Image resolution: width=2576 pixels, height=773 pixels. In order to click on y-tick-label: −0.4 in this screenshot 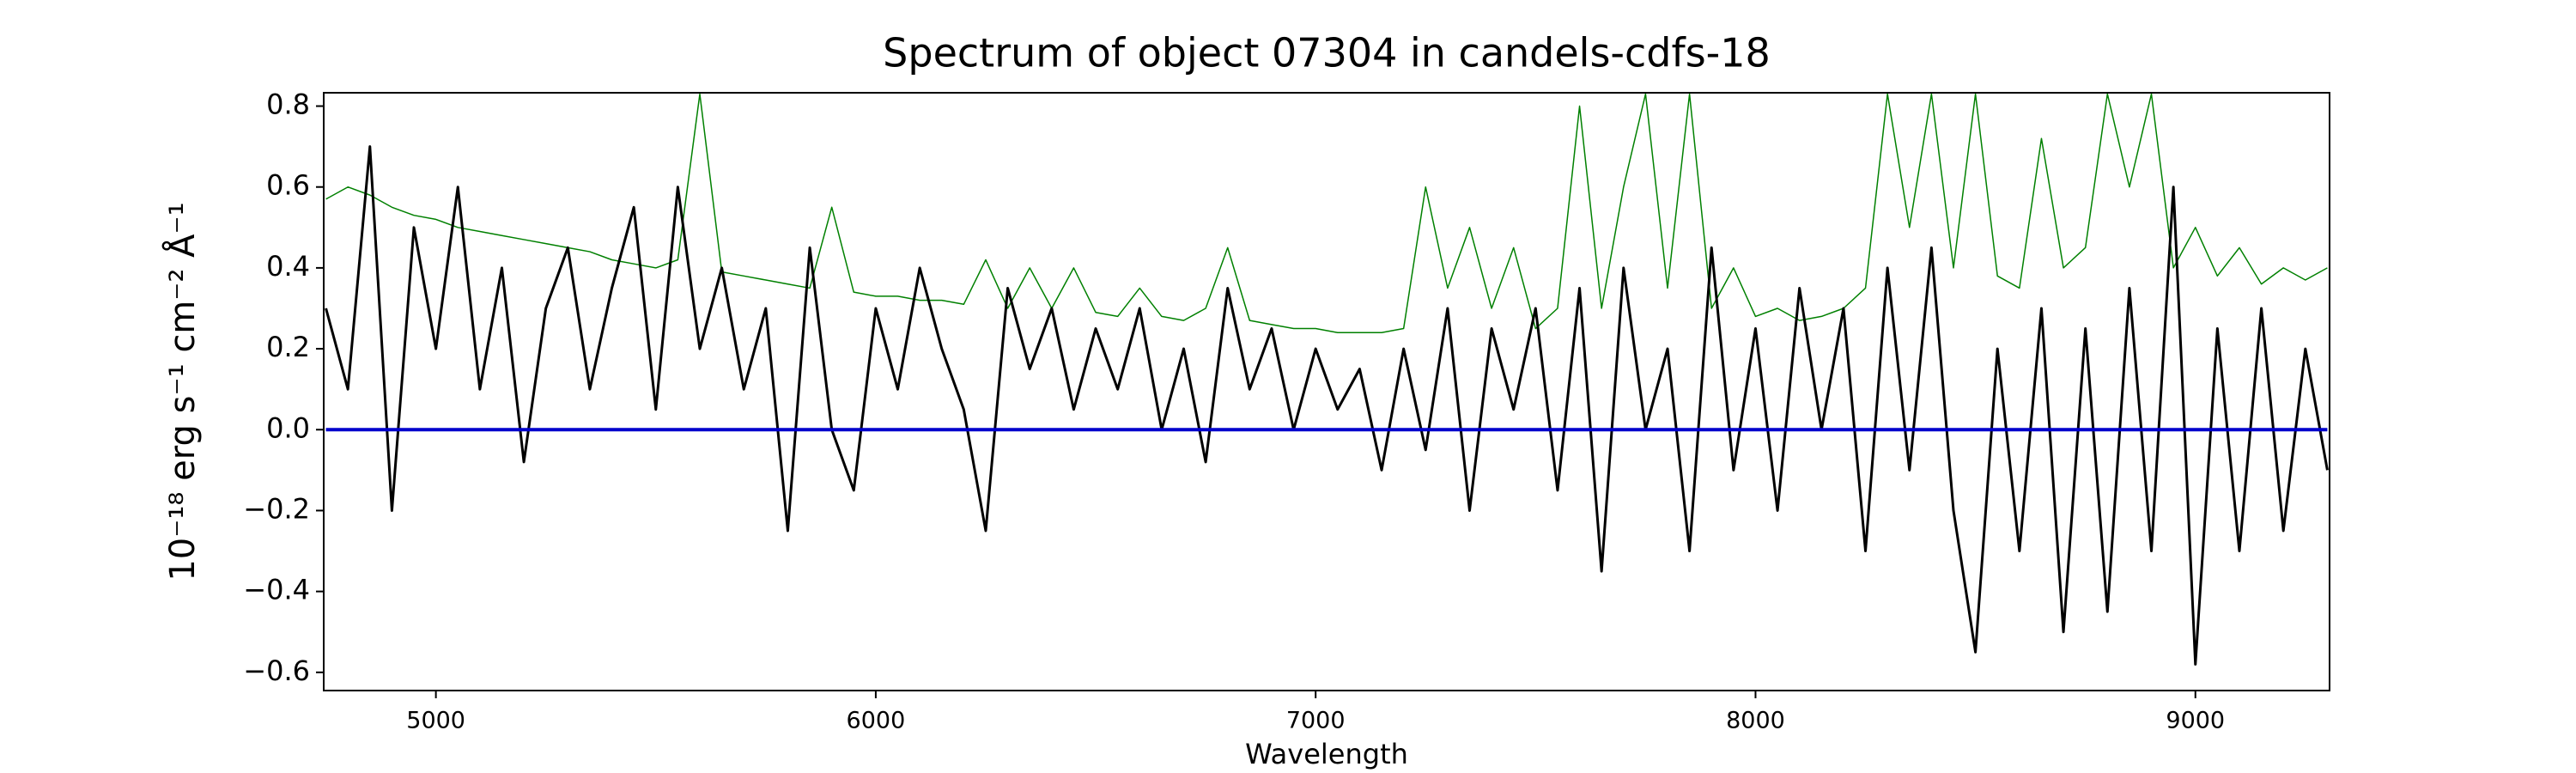, I will do `click(276, 590)`.